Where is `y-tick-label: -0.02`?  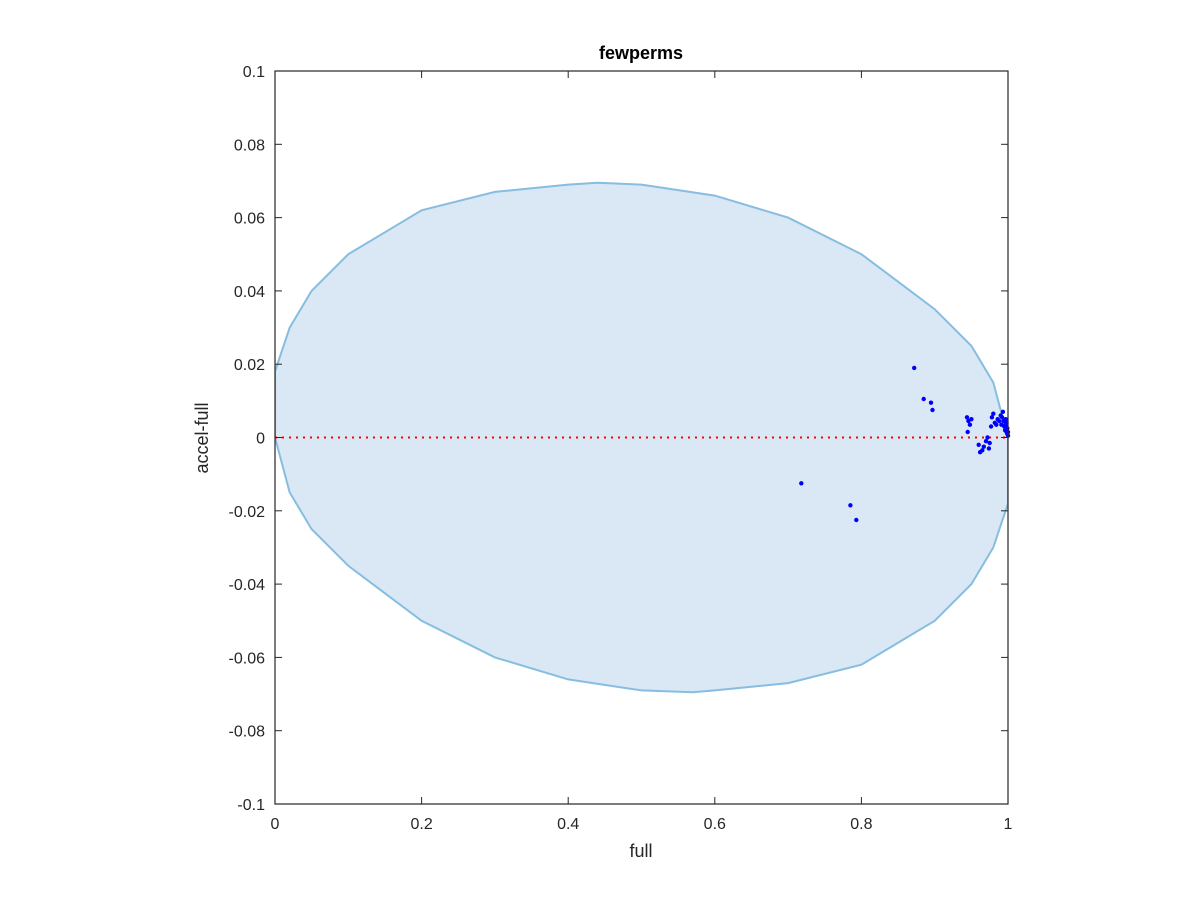 y-tick-label: -0.02 is located at coordinates (247, 512).